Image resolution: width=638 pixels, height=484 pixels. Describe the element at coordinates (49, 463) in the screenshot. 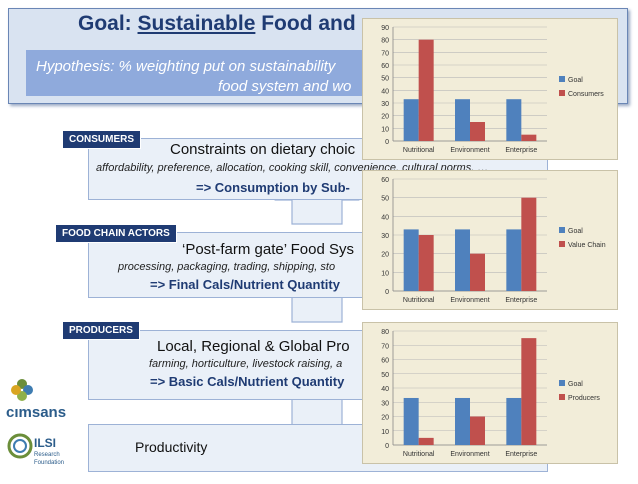

I see `ilsi-logo-sub-2: Foundation` at that location.